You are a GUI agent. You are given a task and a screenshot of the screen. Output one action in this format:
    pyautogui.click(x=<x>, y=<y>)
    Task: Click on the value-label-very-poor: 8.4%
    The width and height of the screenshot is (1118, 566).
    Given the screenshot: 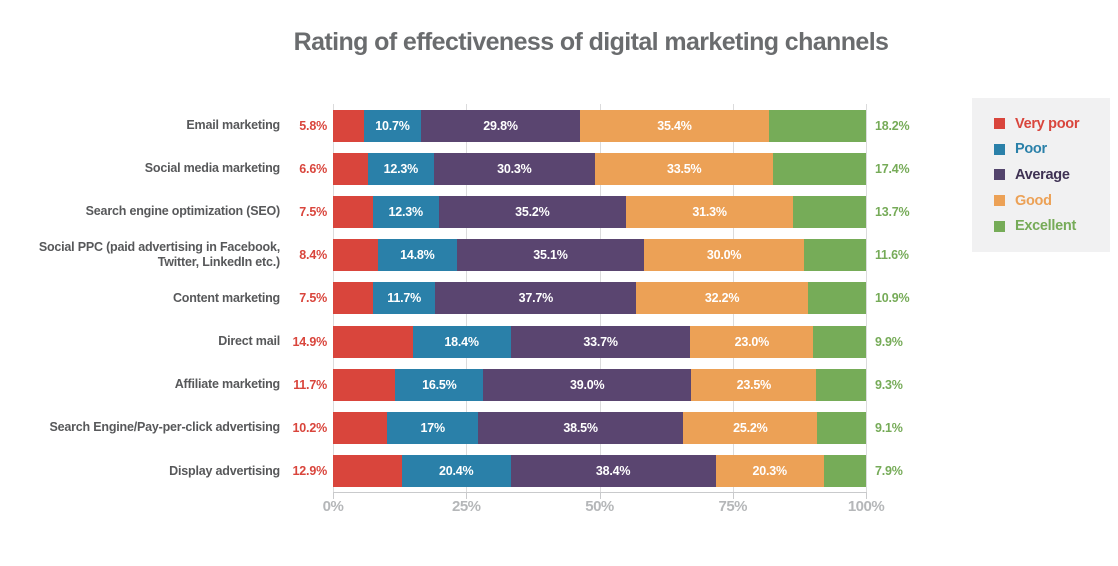 What is the action you would take?
    pyautogui.click(x=313, y=255)
    